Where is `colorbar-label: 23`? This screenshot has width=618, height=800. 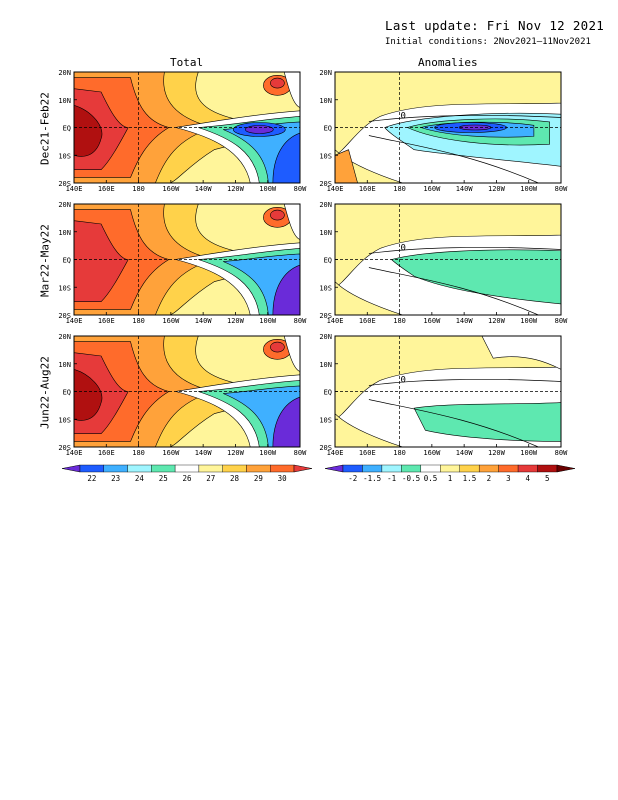
colorbar-label: 23 is located at coordinates (115, 478).